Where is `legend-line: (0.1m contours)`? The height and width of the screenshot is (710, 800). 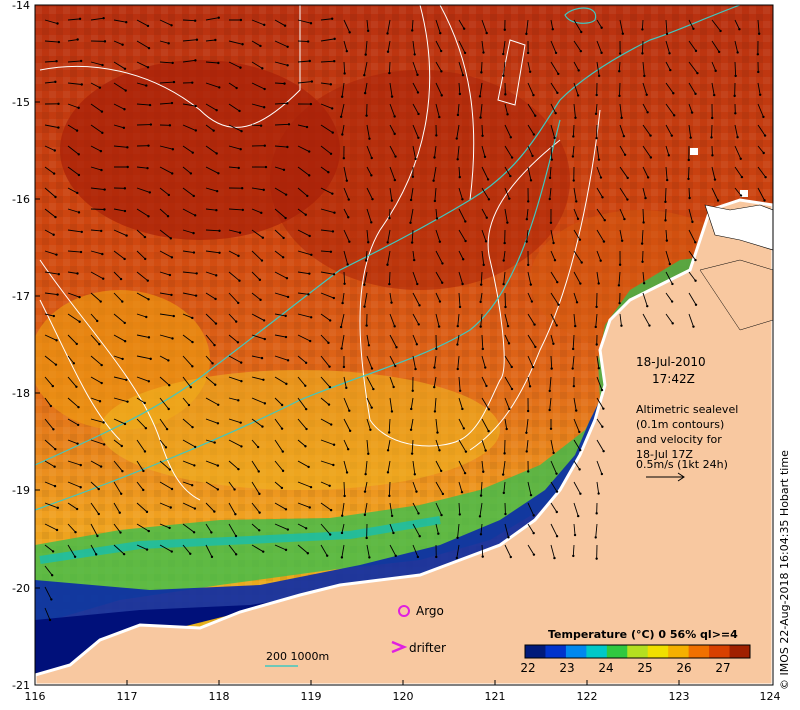 legend-line: (0.1m contours) is located at coordinates (680, 424).